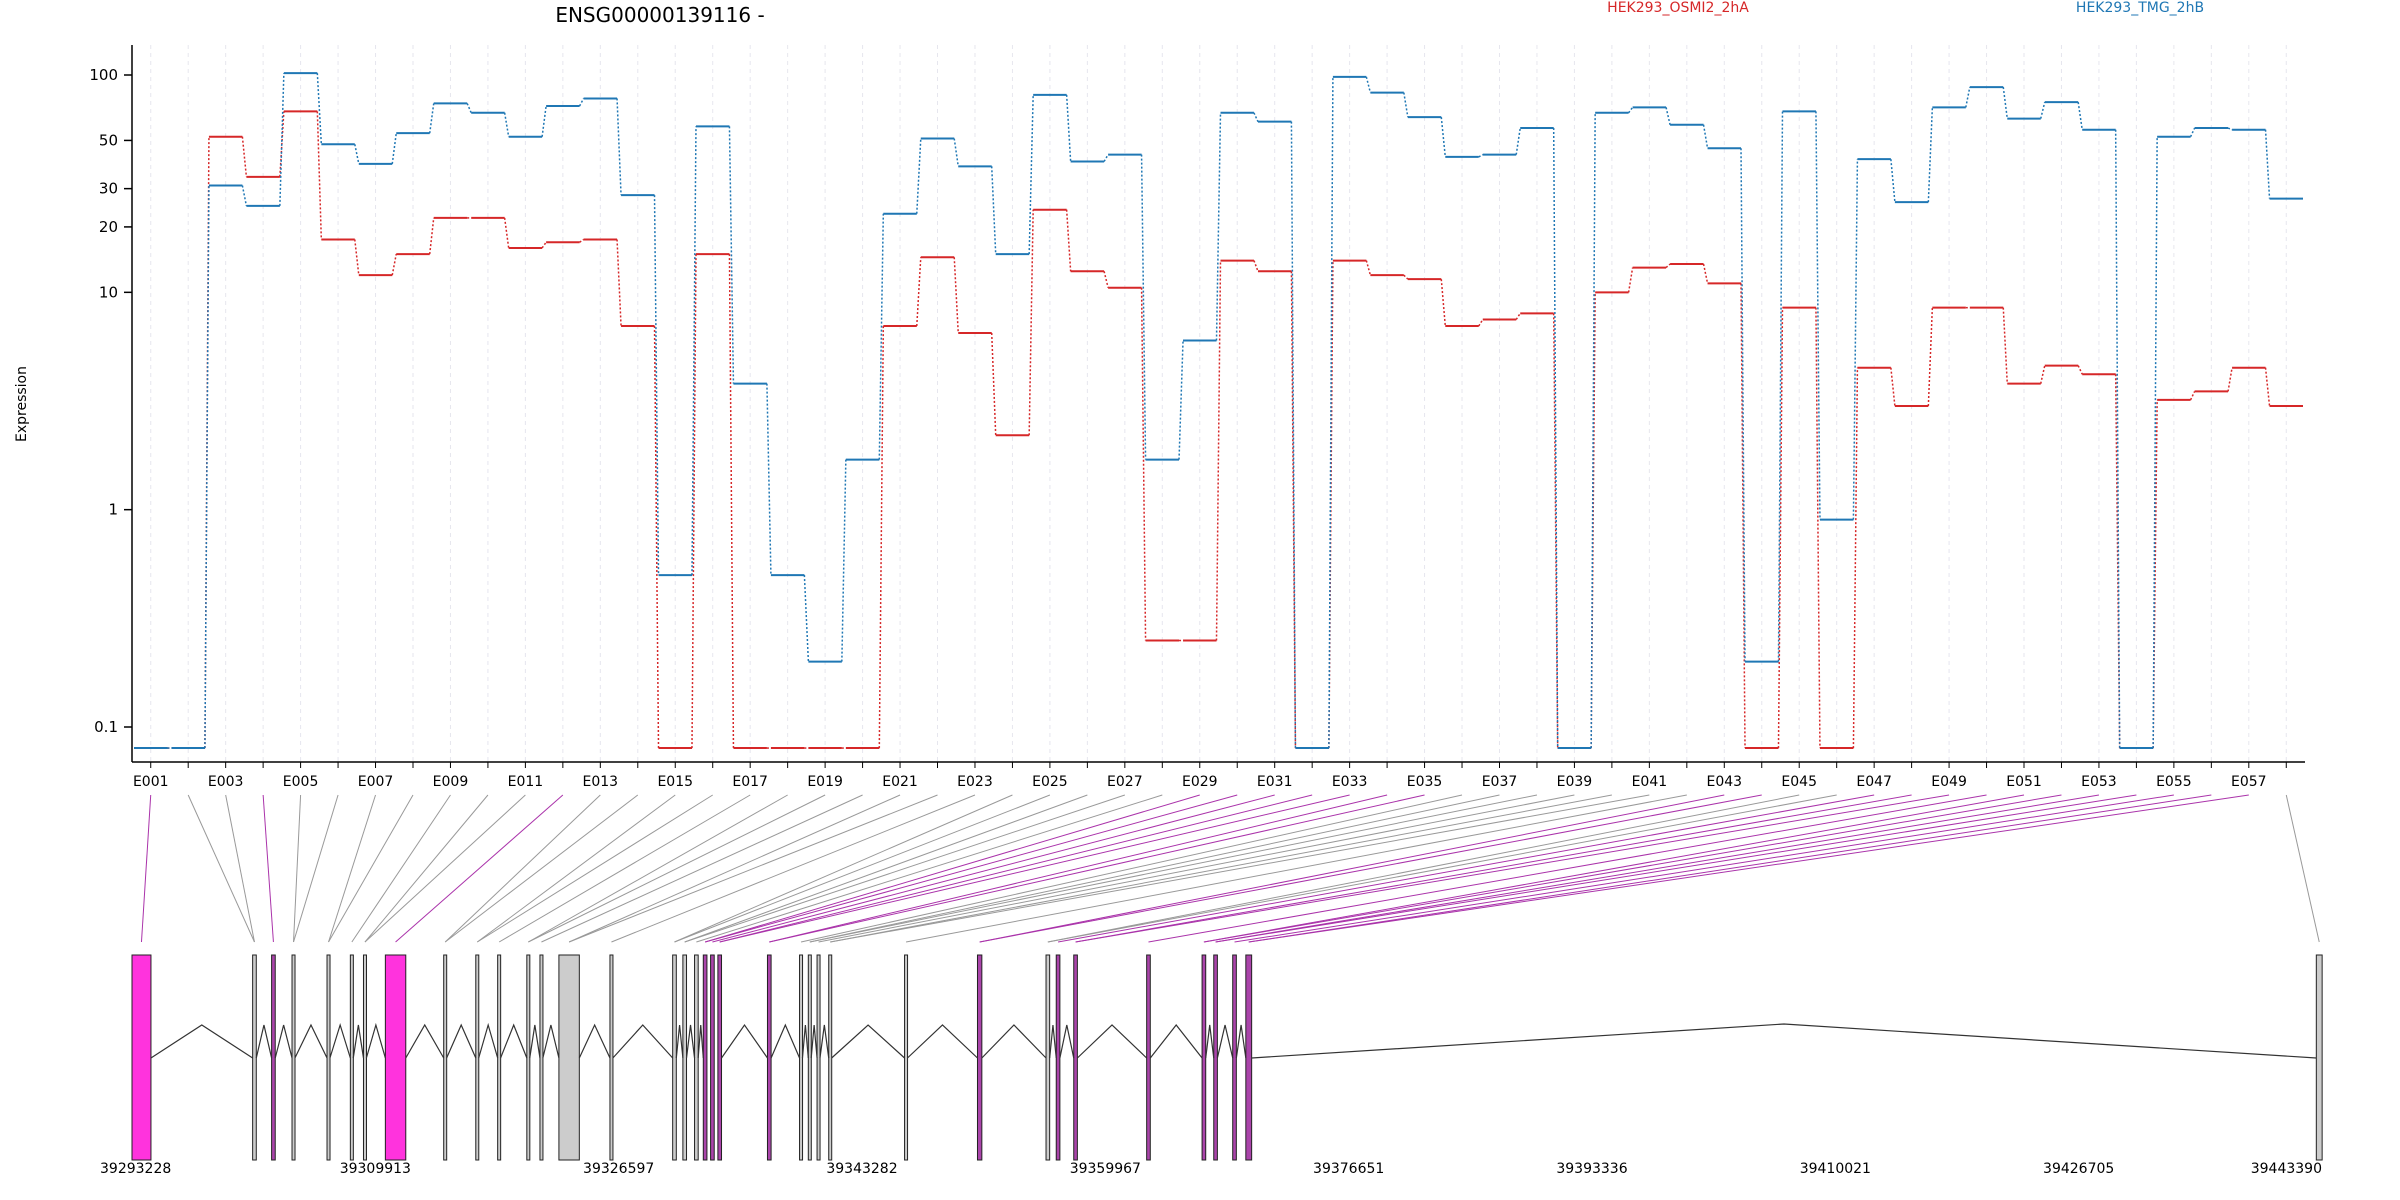 Image resolution: width=2400 pixels, height=1200 pixels. I want to click on genomic-tick-label: 39426705, so click(2078, 1169).